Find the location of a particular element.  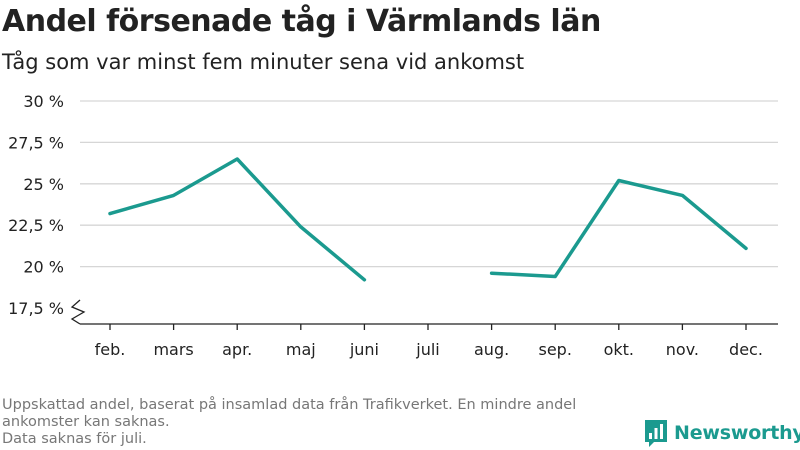

y-tick-label: 27,5 % is located at coordinates (36, 142).